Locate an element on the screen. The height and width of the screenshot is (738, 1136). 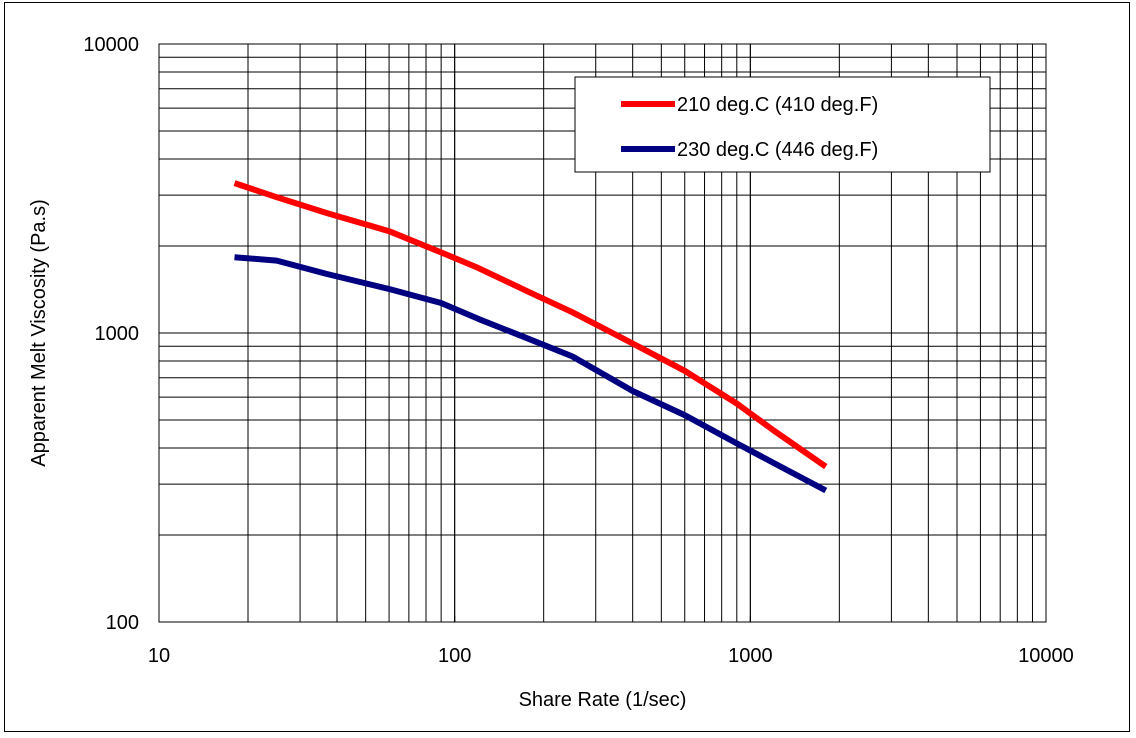
x-tick-label: 10000 is located at coordinates (1046, 656).